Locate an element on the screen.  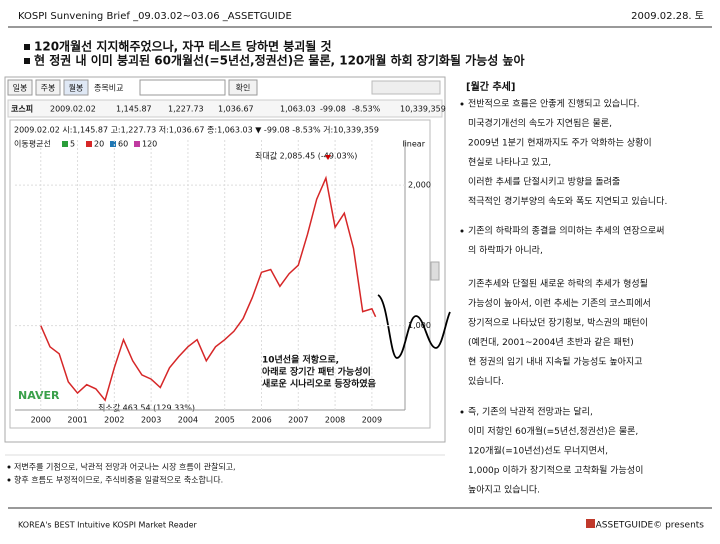
toolbar: 일봉 주봉 월봉 종목비교 확인 is located at coordinates (224, 87).